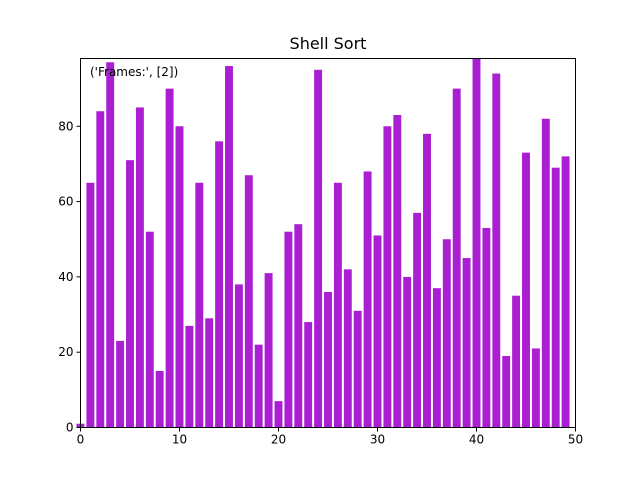 This screenshot has width=640, height=480. I want to click on y-axis-ticks: 0 20 40 60 80, so click(69, 277).